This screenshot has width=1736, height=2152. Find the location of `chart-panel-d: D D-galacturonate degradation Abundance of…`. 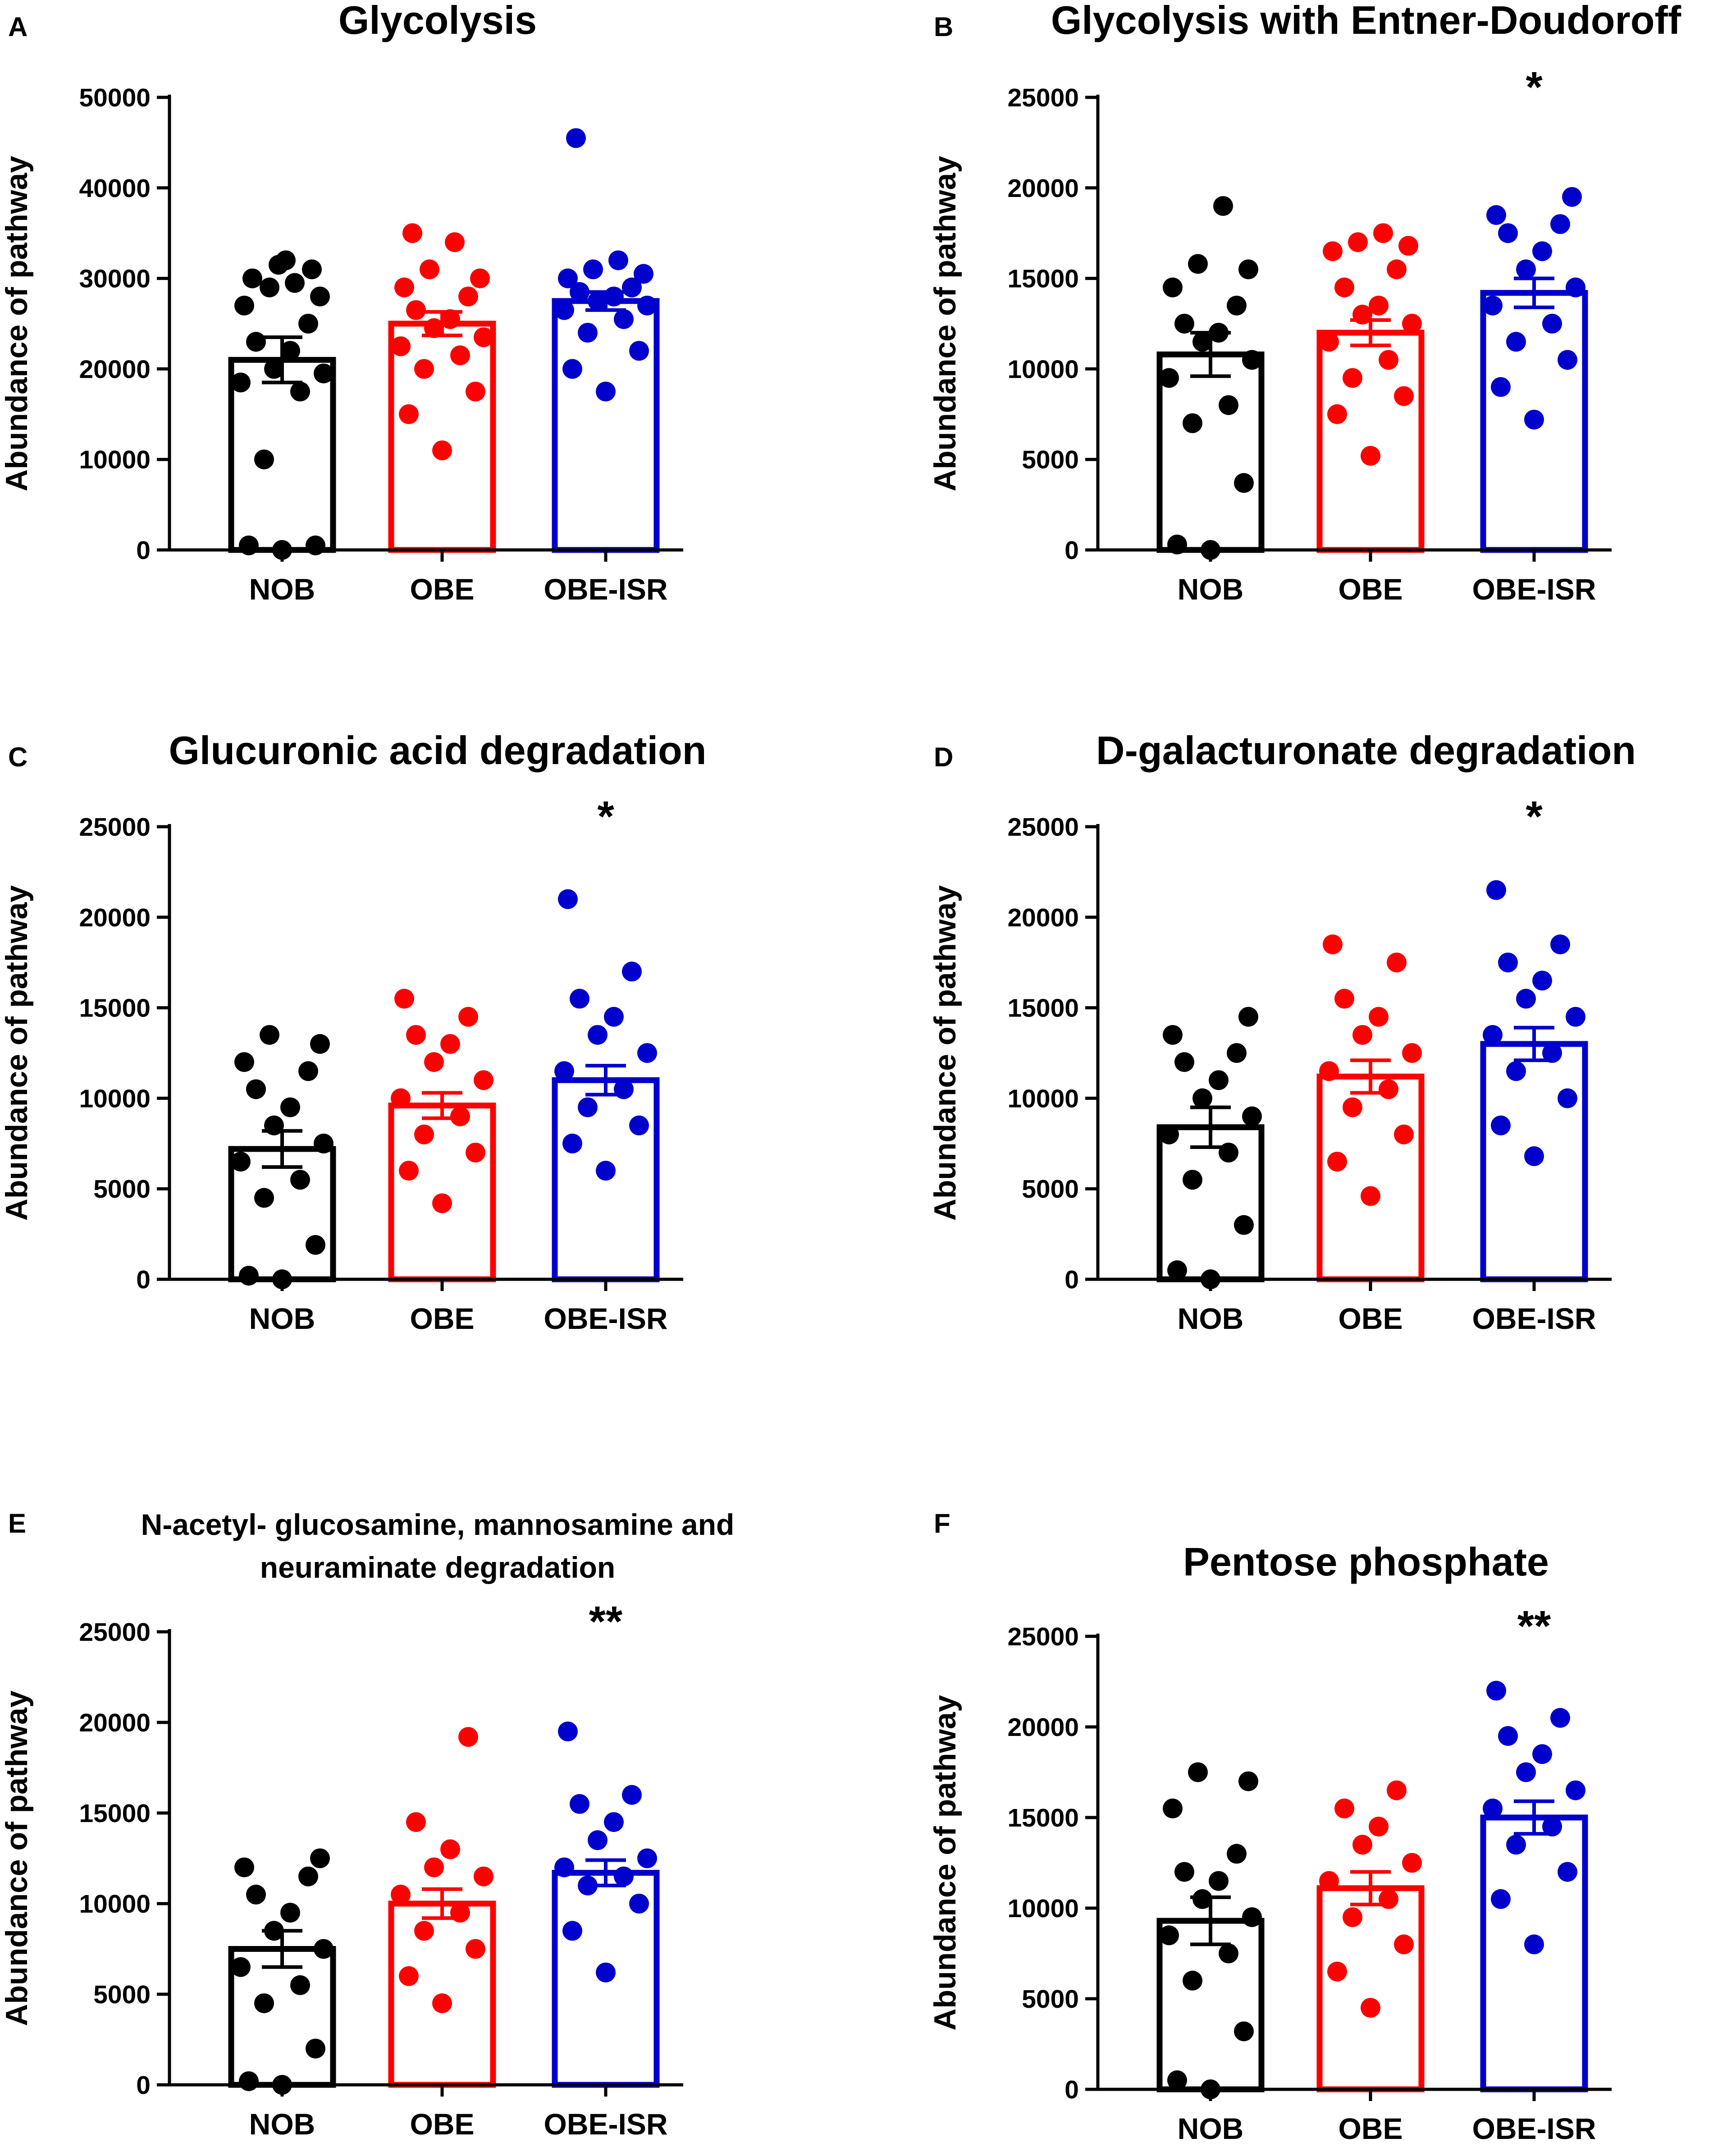

chart-panel-d: D D-galacturonate degradation Abundance of… is located at coordinates (1282, 1031).